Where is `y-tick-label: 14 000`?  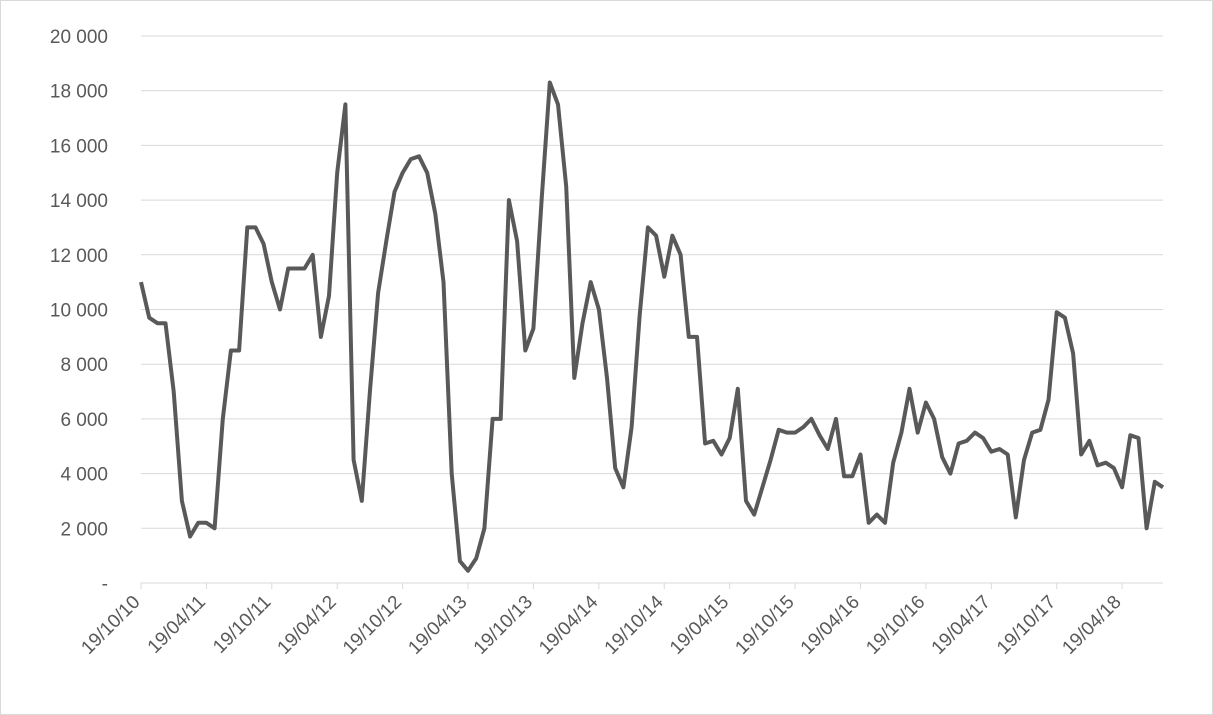
y-tick-label: 14 000 is located at coordinates (79, 201).